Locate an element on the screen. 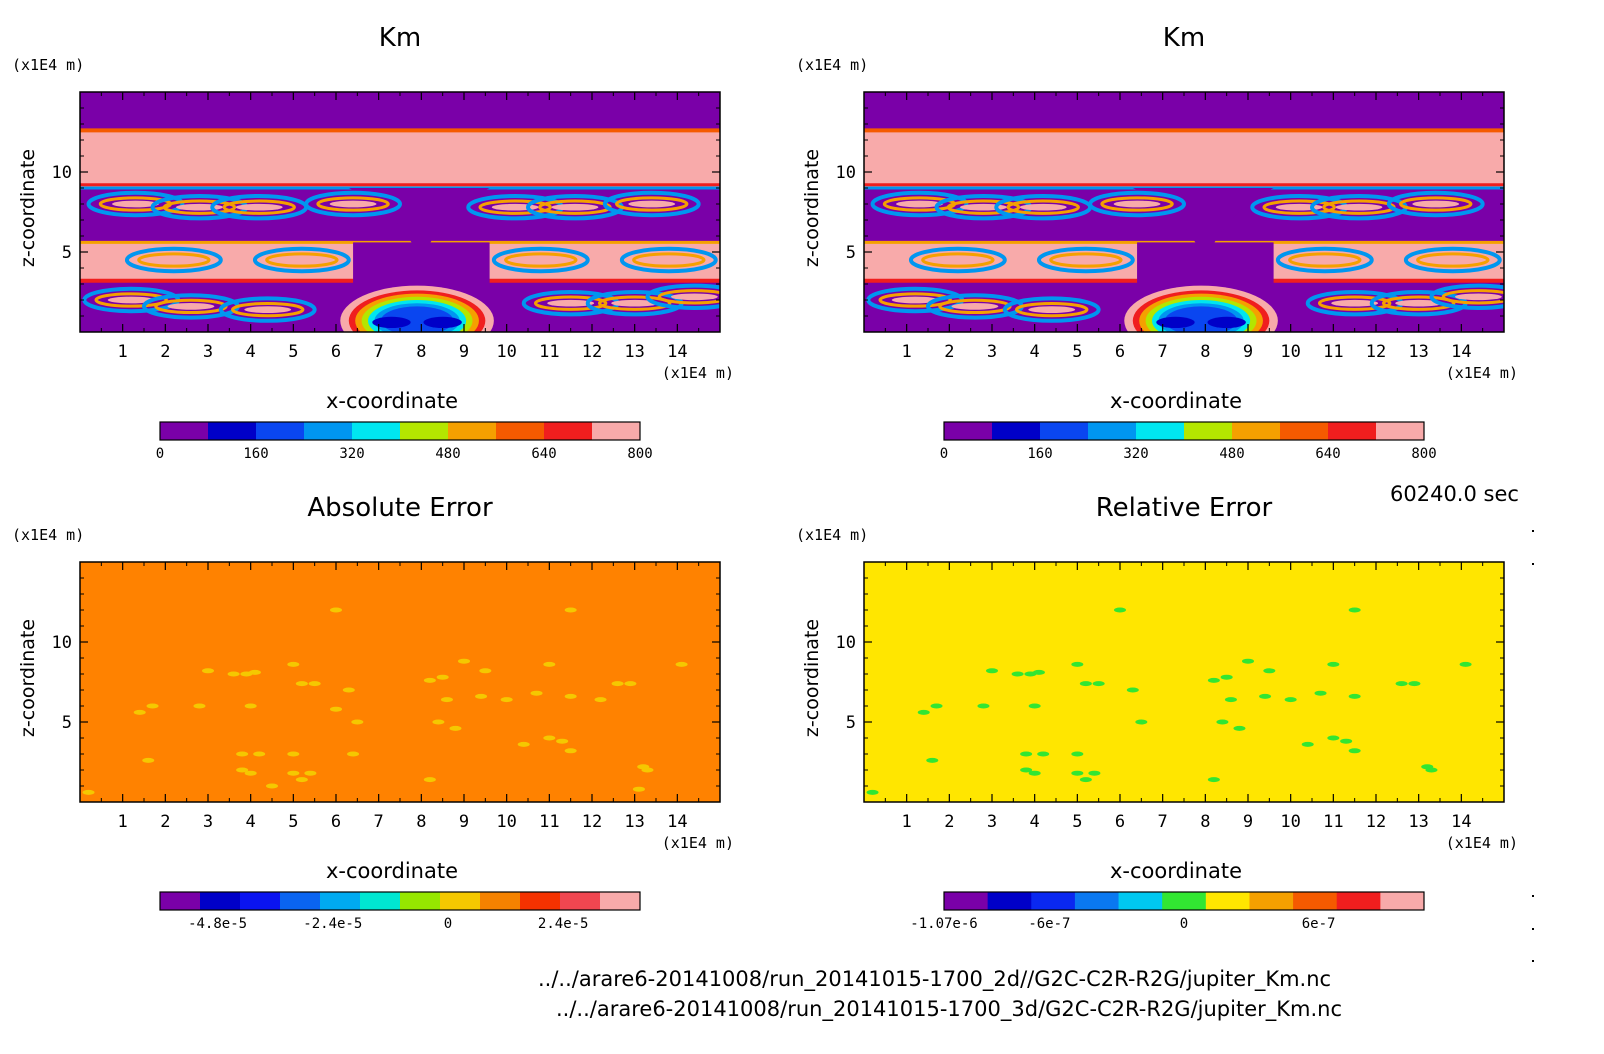 The height and width of the screenshot is (1054, 1604). x-unit-label: (x1E4 m) is located at coordinates (1482, 373).